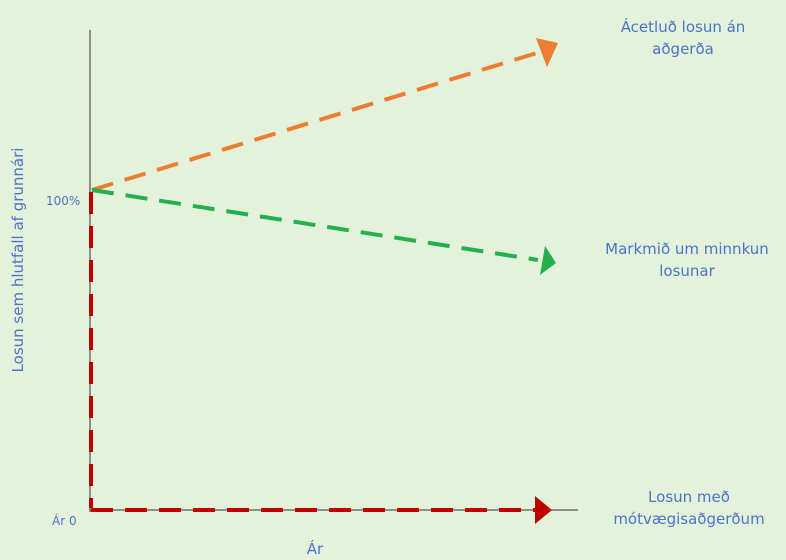 The height and width of the screenshot is (560, 786). I want to click on y-axis-title: Losun sem hlutfall af grunnári, so click(18, 260).